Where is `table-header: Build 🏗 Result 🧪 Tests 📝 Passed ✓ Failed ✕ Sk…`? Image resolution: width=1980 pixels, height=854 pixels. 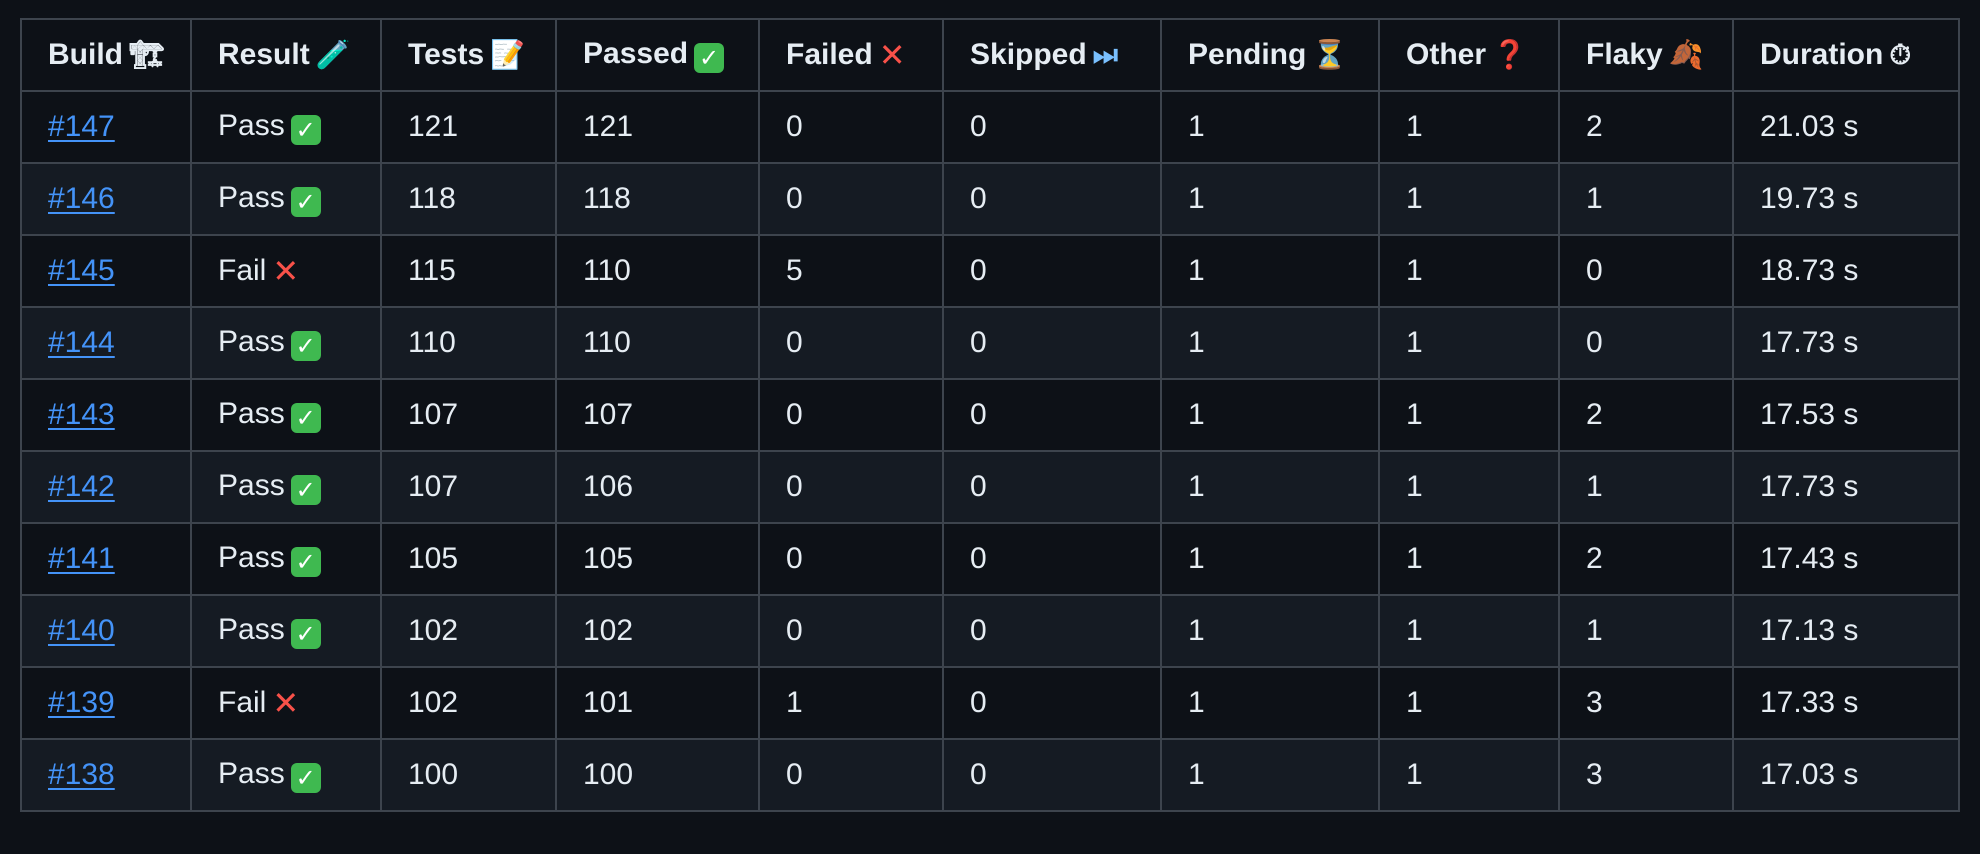 table-header: Build 🏗 Result 🧪 Tests 📝 Passed ✓ Failed ✕ Sk… is located at coordinates (990, 55).